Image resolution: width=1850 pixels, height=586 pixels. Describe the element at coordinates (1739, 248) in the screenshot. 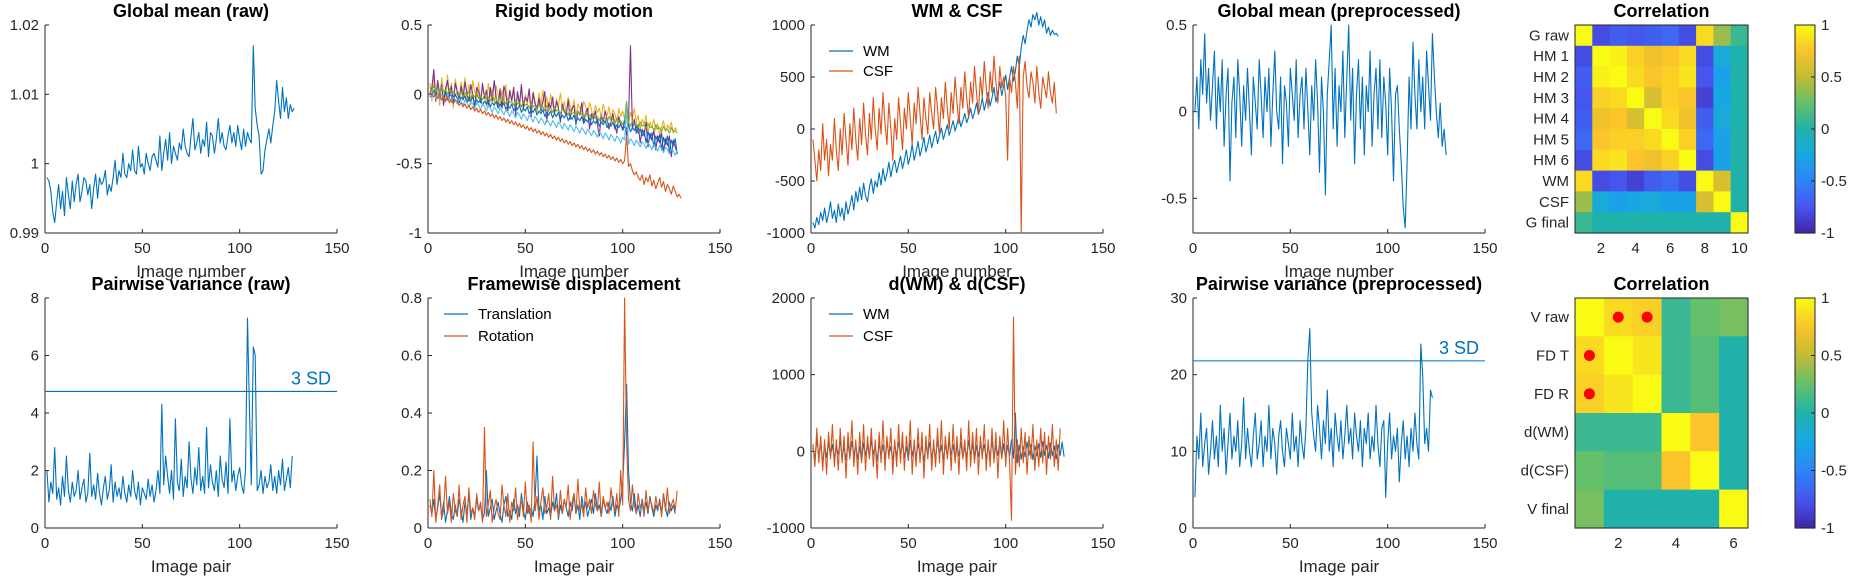

I see `x-tick-label: 10` at that location.